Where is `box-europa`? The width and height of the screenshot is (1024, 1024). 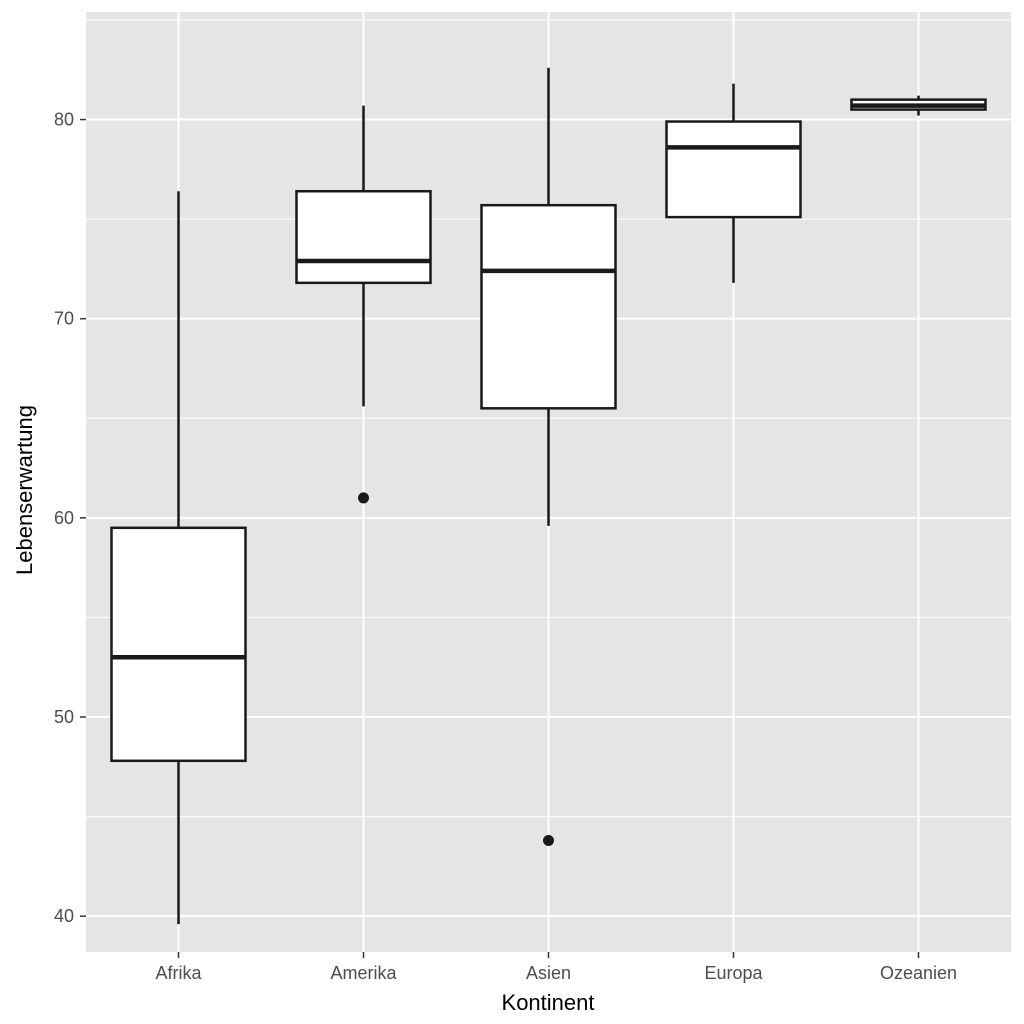
box-europa is located at coordinates (733, 183).